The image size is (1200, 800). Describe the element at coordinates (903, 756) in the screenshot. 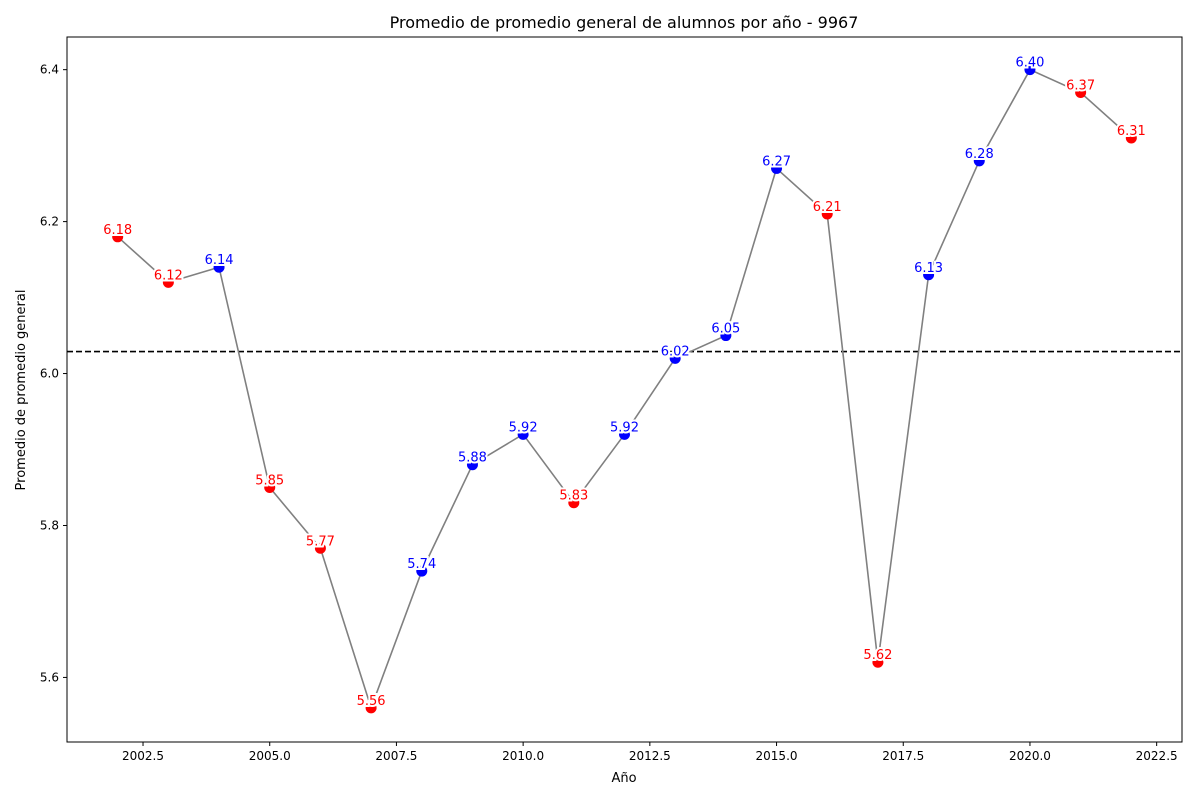

I see `x-tick-label: 2017.5` at that location.